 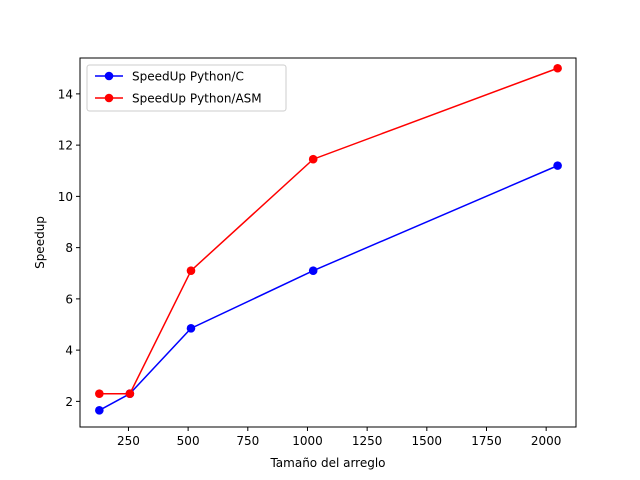 I want to click on x-tick-label: 1000, so click(x=307, y=441).